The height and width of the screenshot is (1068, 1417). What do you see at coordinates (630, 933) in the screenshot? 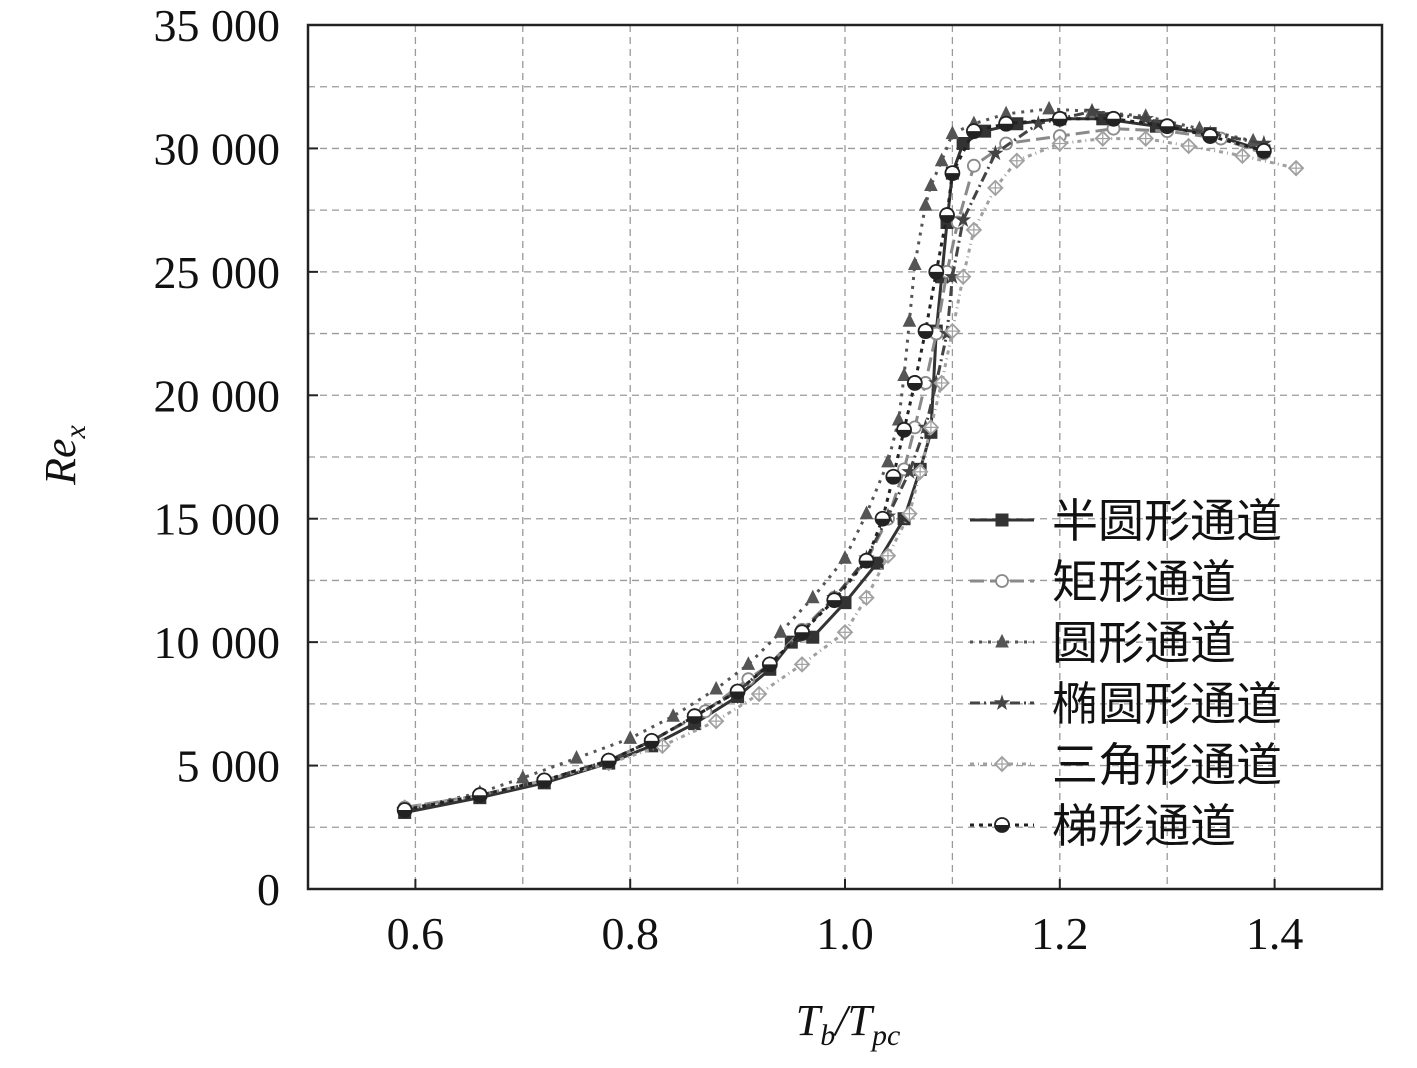
I see `x-tick-label: 0.8` at bounding box center [630, 933].